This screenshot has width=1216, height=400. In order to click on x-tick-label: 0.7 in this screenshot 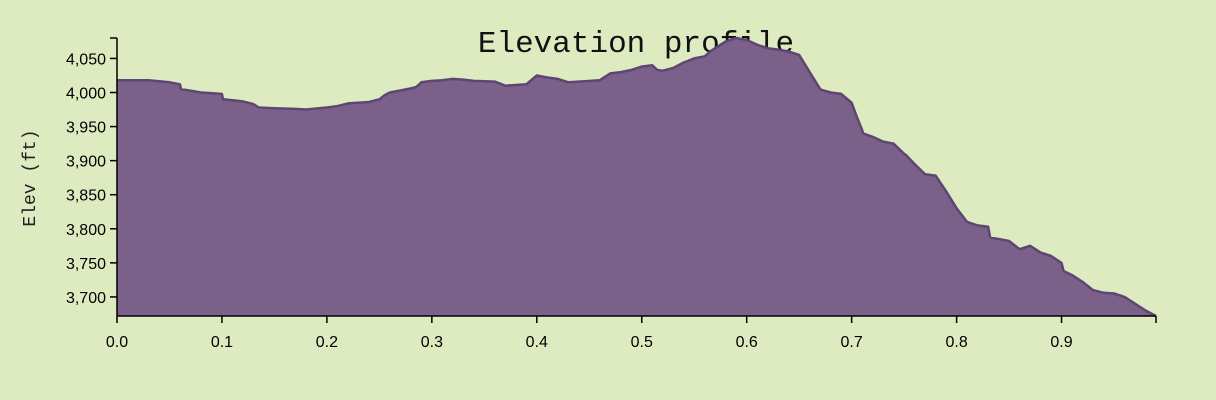, I will do `click(852, 342)`.